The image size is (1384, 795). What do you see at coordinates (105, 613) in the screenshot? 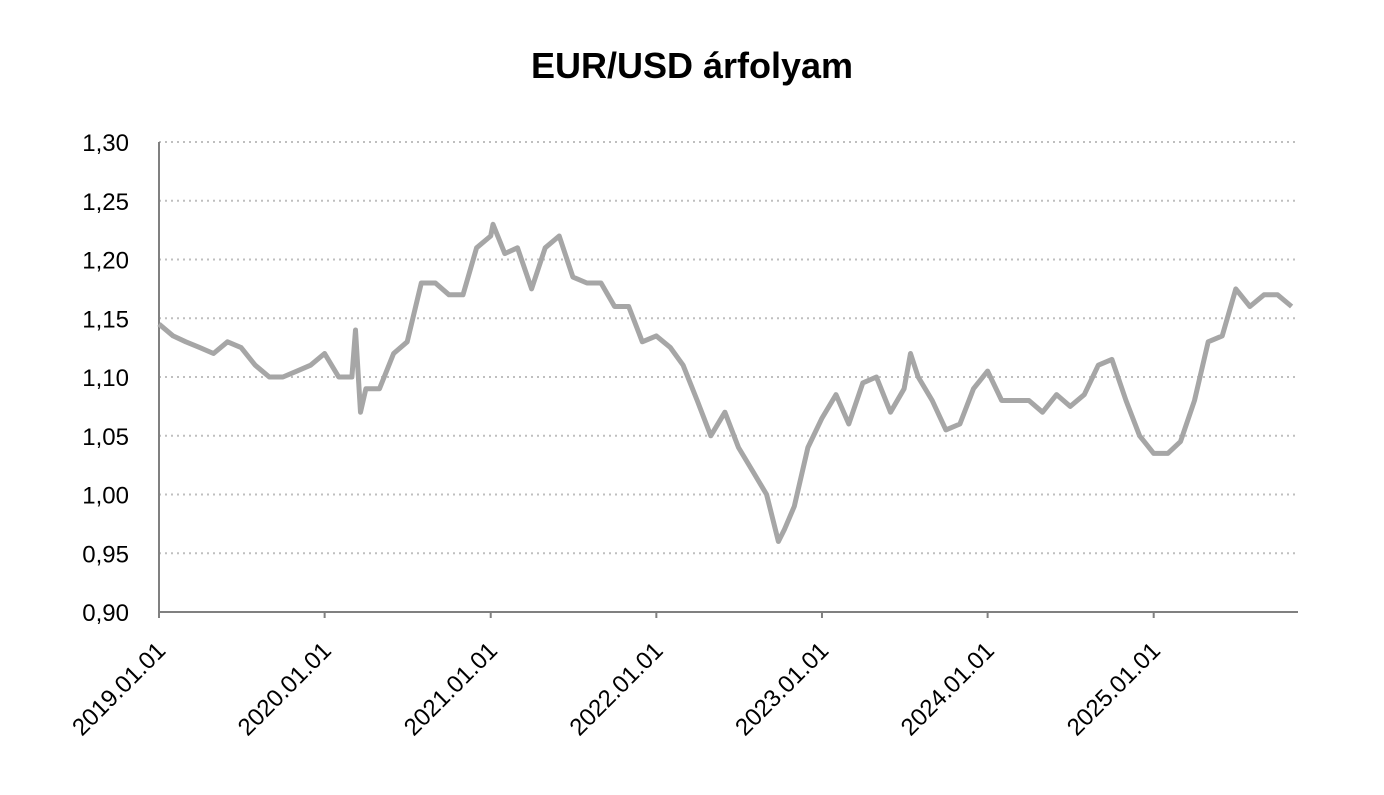
I see `y-tick-label: 0,90` at bounding box center [105, 613].